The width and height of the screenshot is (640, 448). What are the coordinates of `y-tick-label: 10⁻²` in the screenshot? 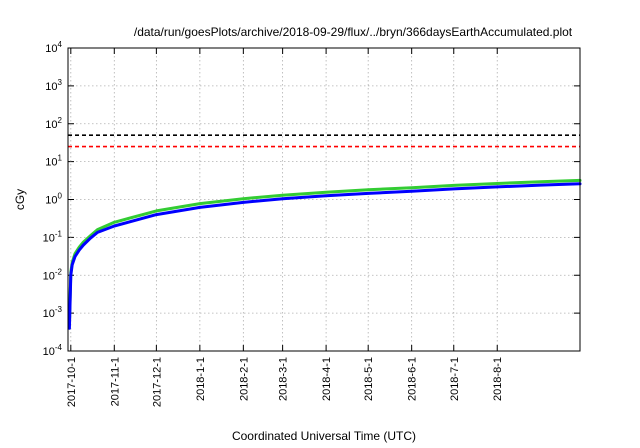 It's located at (53, 274).